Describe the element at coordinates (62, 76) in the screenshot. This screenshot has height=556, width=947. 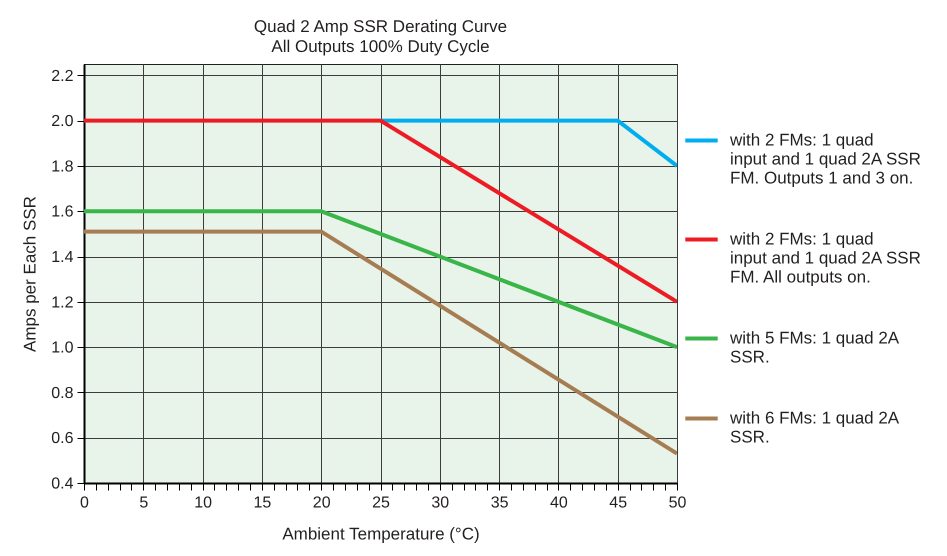
I see `y-tick-label: 2.2` at that location.